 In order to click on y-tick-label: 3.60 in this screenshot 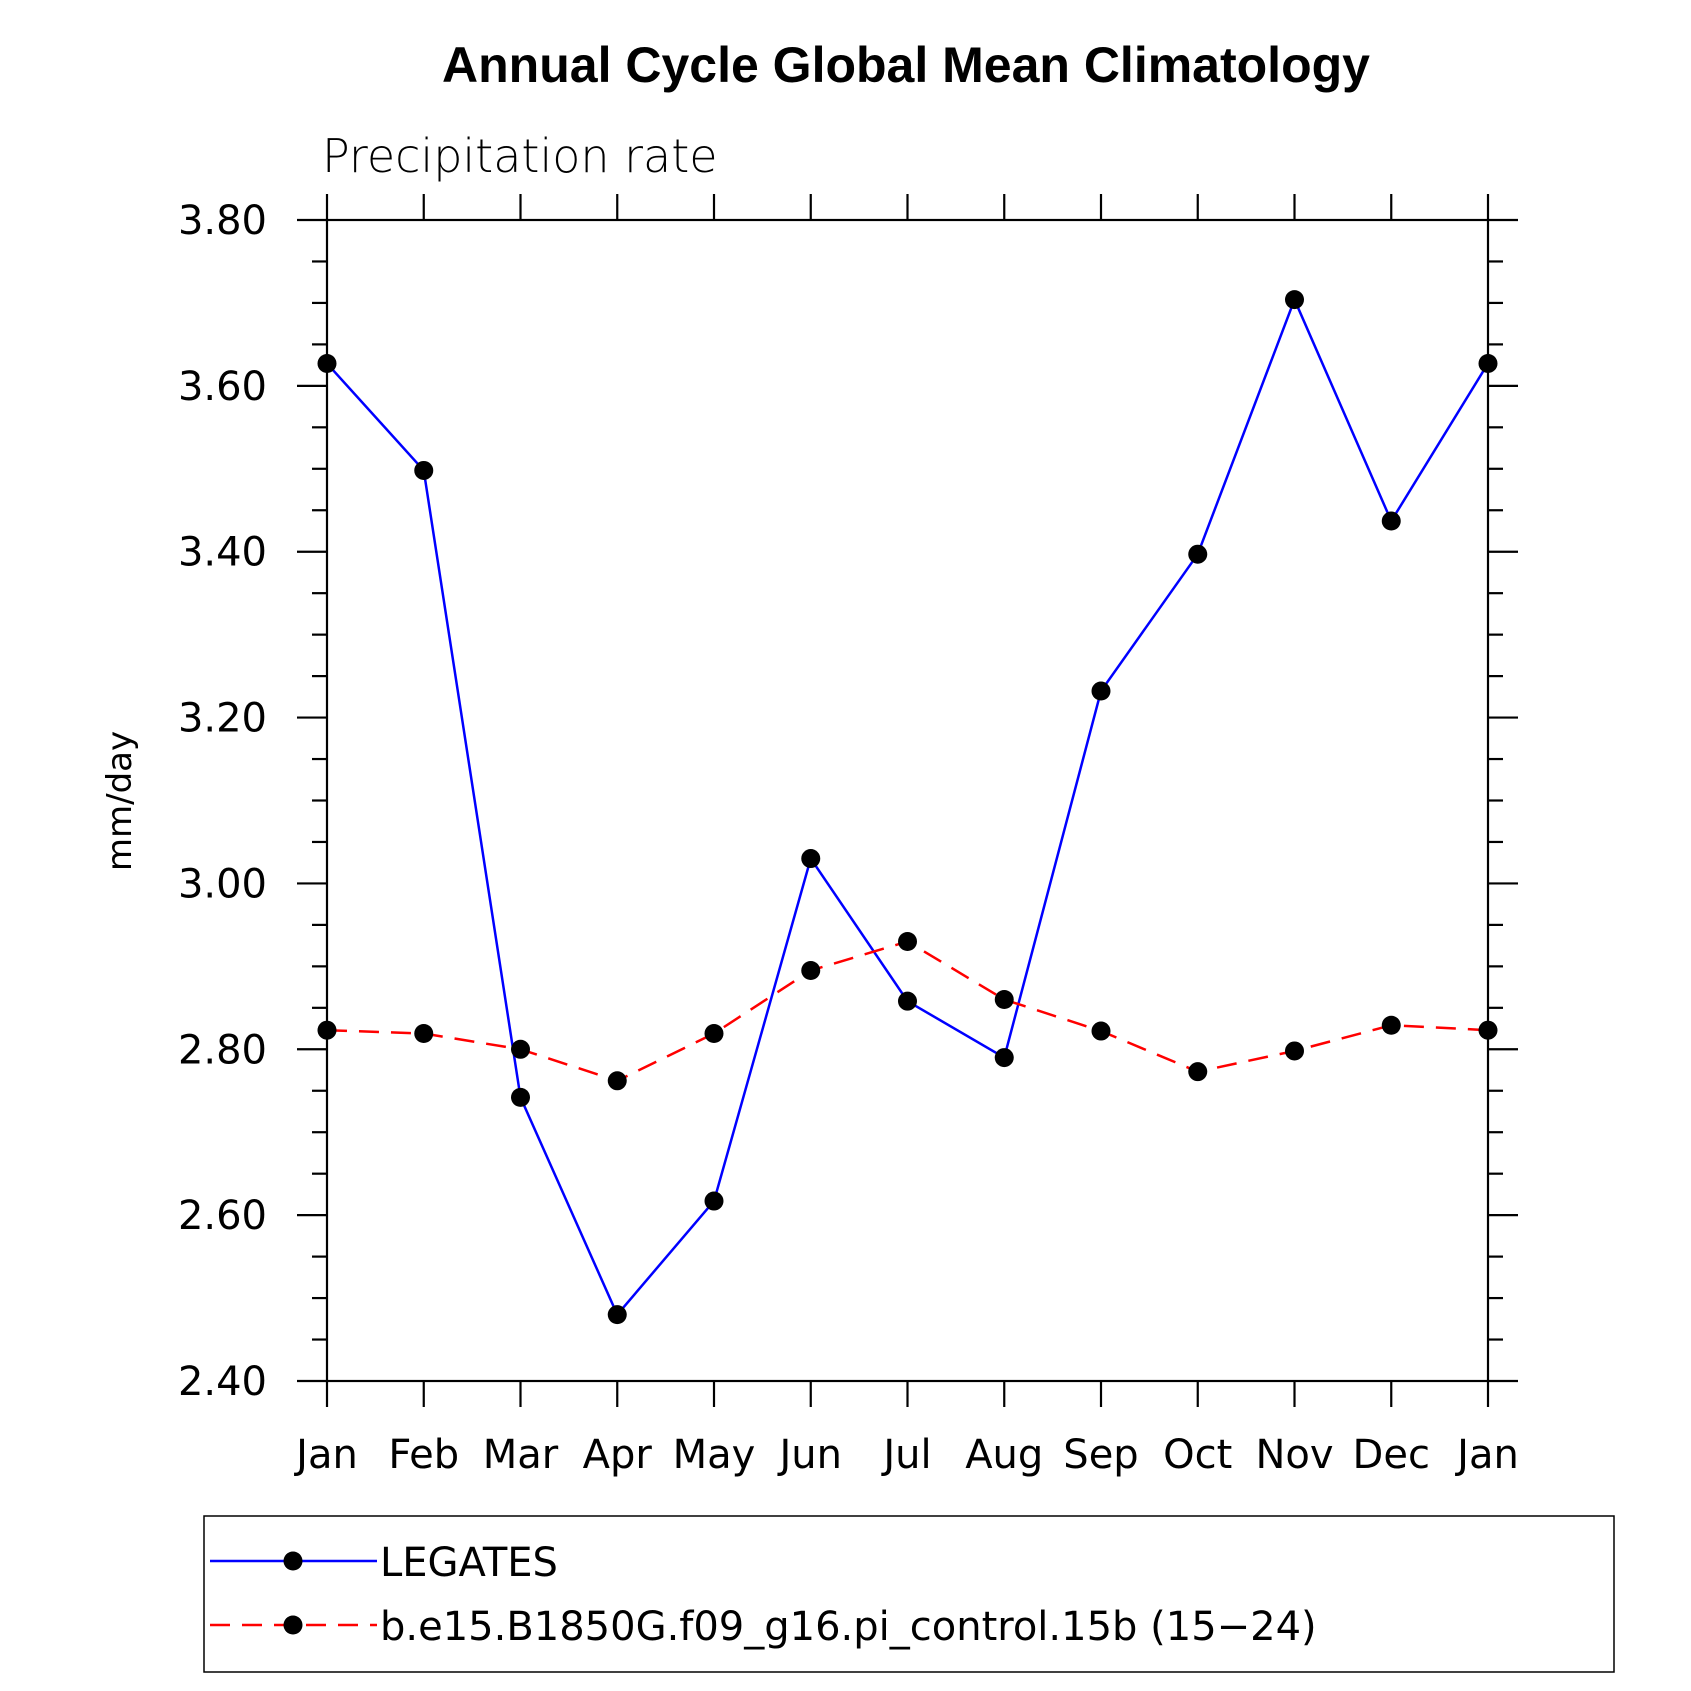, I will do `click(222, 387)`.